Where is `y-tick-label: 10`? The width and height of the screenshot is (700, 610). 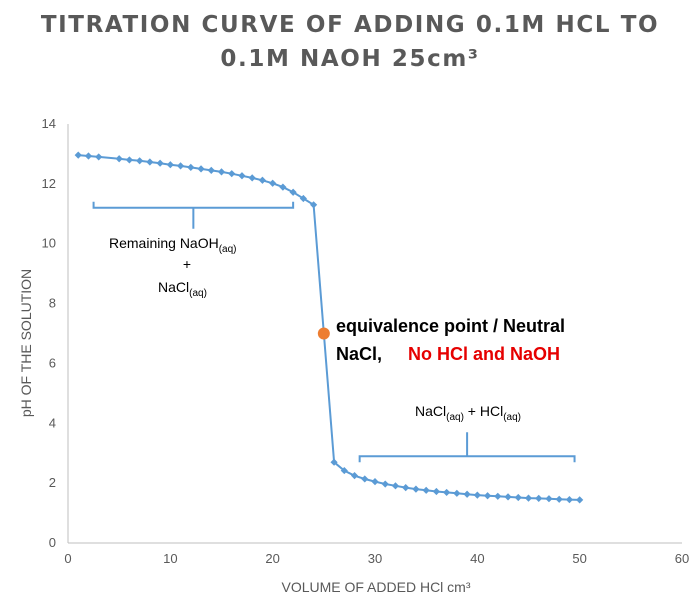 y-tick-label: 10 is located at coordinates (49, 243).